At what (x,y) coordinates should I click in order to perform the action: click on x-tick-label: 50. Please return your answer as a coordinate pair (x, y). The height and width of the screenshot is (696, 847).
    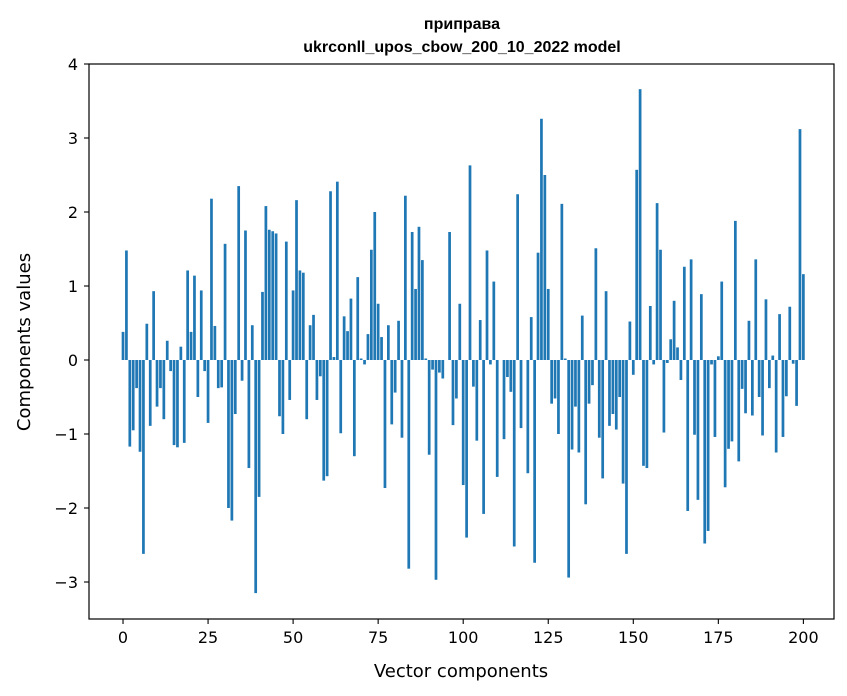
    Looking at the image, I should click on (293, 637).